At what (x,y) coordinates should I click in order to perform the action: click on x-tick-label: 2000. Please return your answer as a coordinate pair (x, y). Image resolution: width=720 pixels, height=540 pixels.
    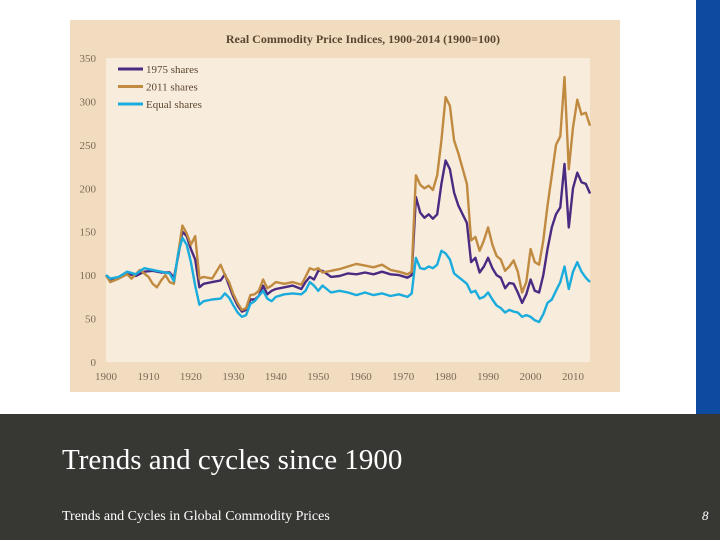
    Looking at the image, I should click on (531, 377).